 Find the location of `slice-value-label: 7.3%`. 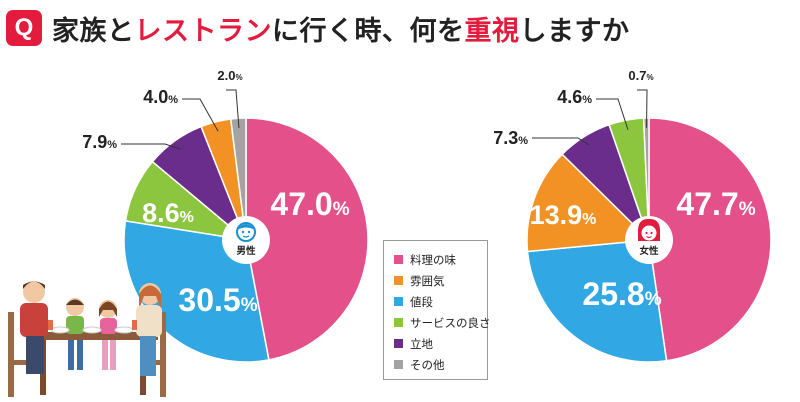

slice-value-label: 7.3% is located at coordinates (510, 138).